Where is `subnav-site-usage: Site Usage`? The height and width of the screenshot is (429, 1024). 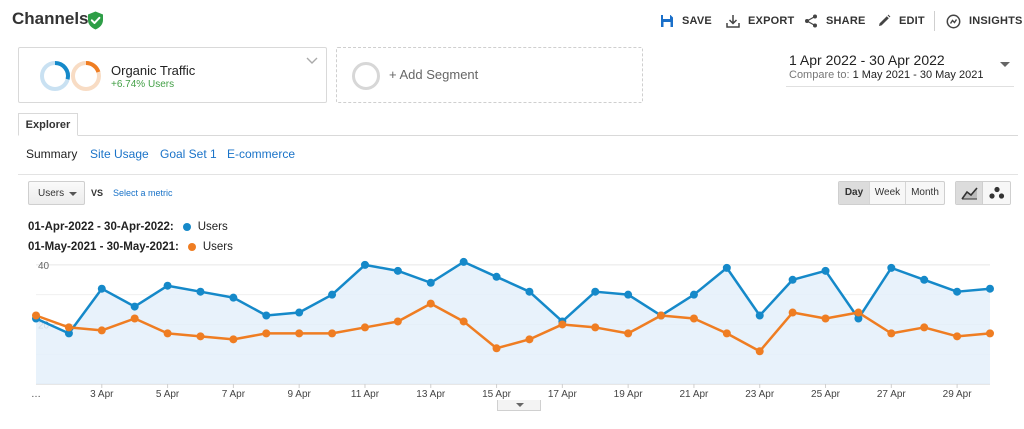
subnav-site-usage: Site Usage is located at coordinates (119, 154).